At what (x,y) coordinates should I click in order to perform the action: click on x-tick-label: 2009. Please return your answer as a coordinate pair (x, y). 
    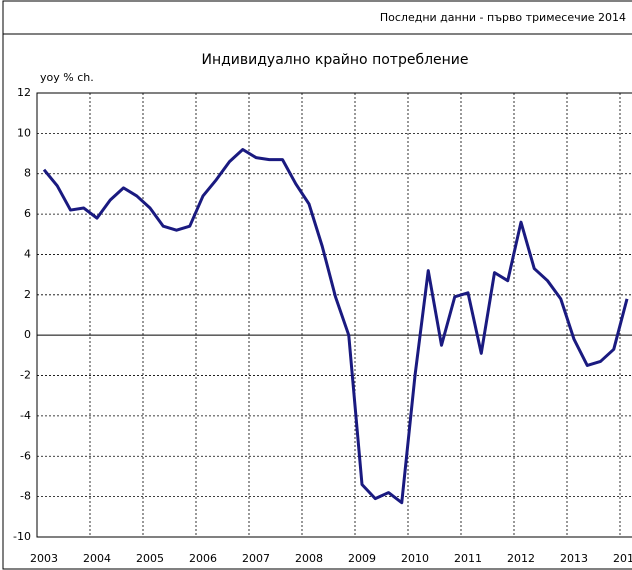
    Looking at the image, I should click on (362, 558).